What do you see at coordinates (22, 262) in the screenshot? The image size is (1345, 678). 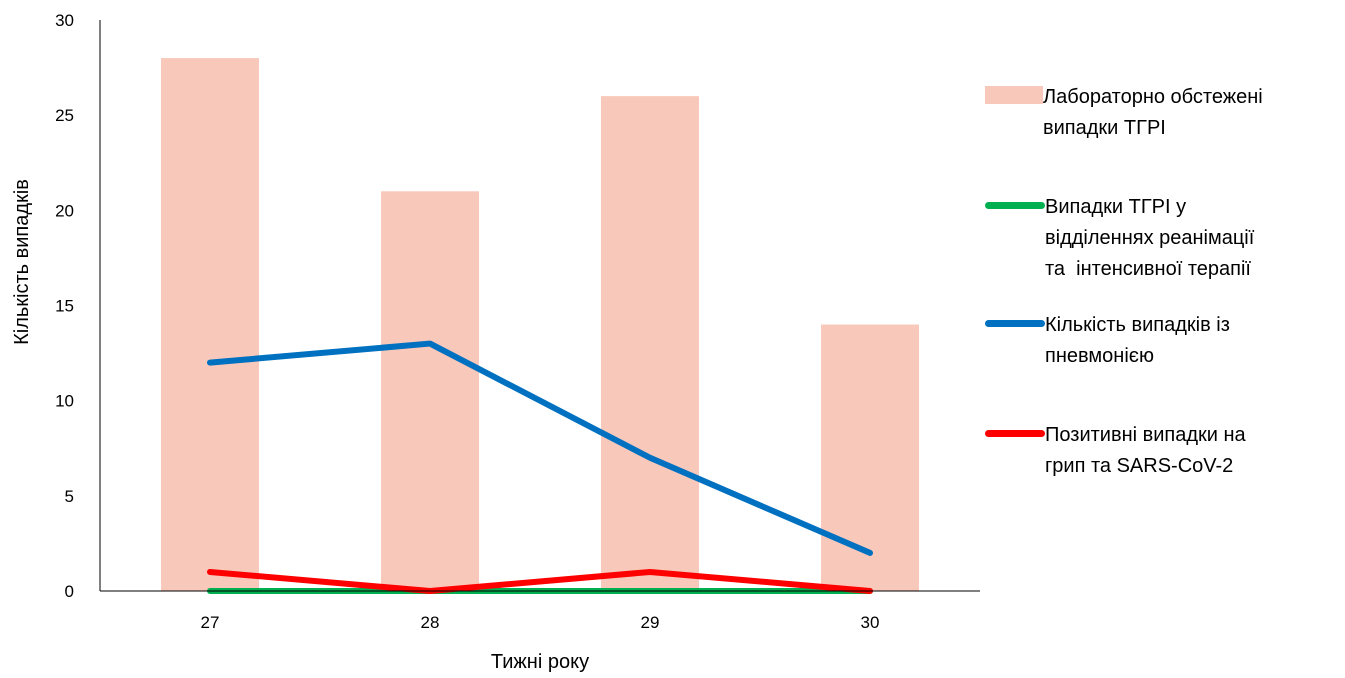 I see `y-axis-title: Кількість випадків` at bounding box center [22, 262].